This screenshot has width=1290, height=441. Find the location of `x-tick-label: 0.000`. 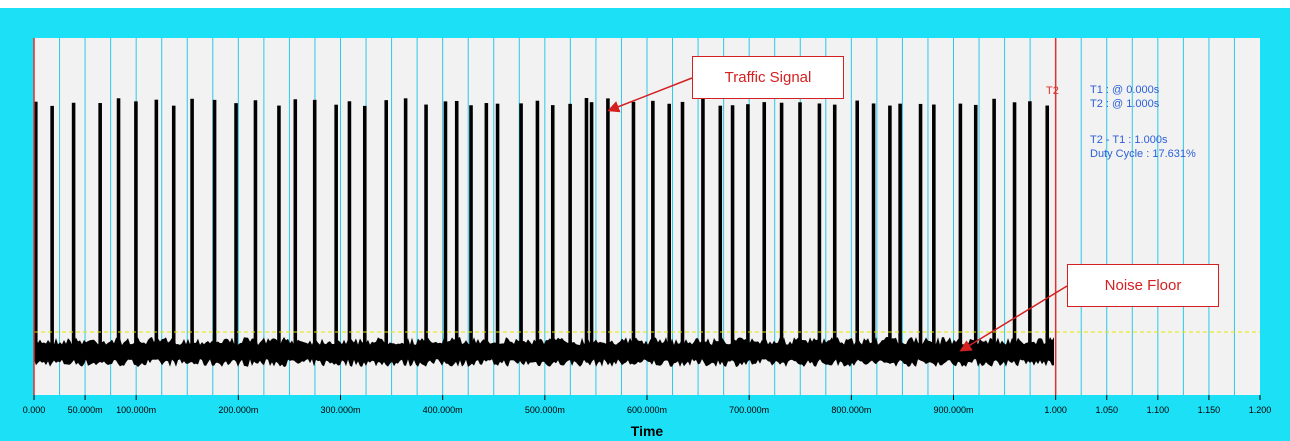

x-tick-label: 0.000 is located at coordinates (34, 410).